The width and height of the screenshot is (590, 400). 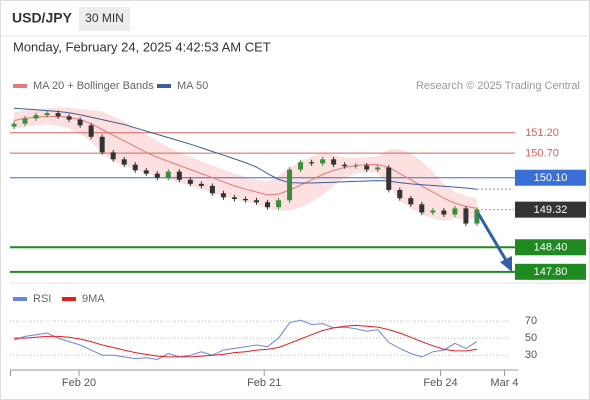 What do you see at coordinates (498, 86) in the screenshot?
I see `credit: Research © 2025 Trading Central` at bounding box center [498, 86].